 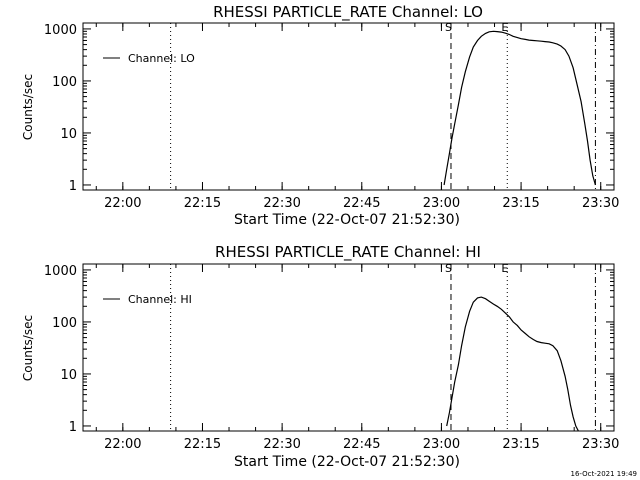 What do you see at coordinates (348, 252) in the screenshot?
I see `chart-title: RHESSI PARTICLE_RATE Channel: HI` at bounding box center [348, 252].